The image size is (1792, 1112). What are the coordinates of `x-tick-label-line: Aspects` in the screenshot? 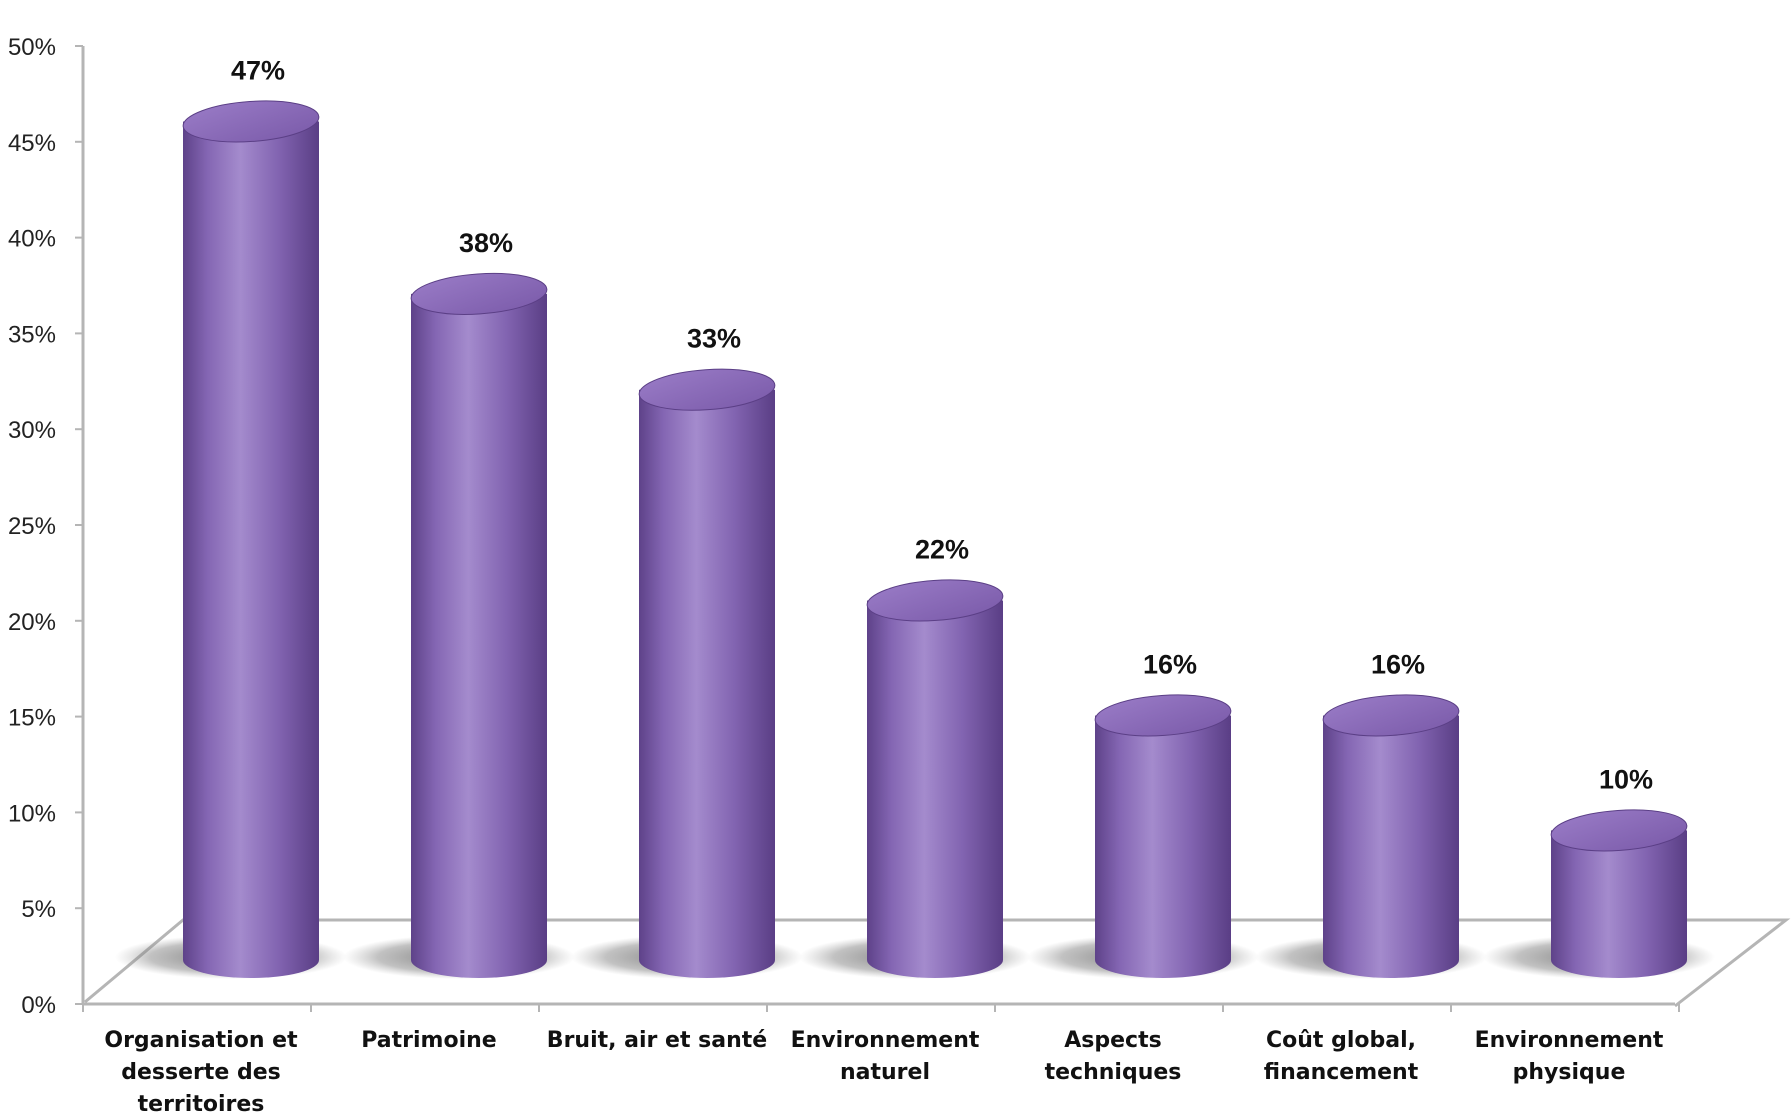 It's located at (1112, 1040).